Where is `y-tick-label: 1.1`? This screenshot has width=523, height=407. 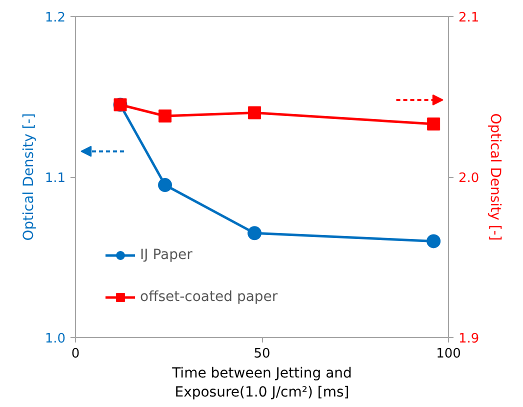
y-tick-label: 1.1 is located at coordinates (55, 178).